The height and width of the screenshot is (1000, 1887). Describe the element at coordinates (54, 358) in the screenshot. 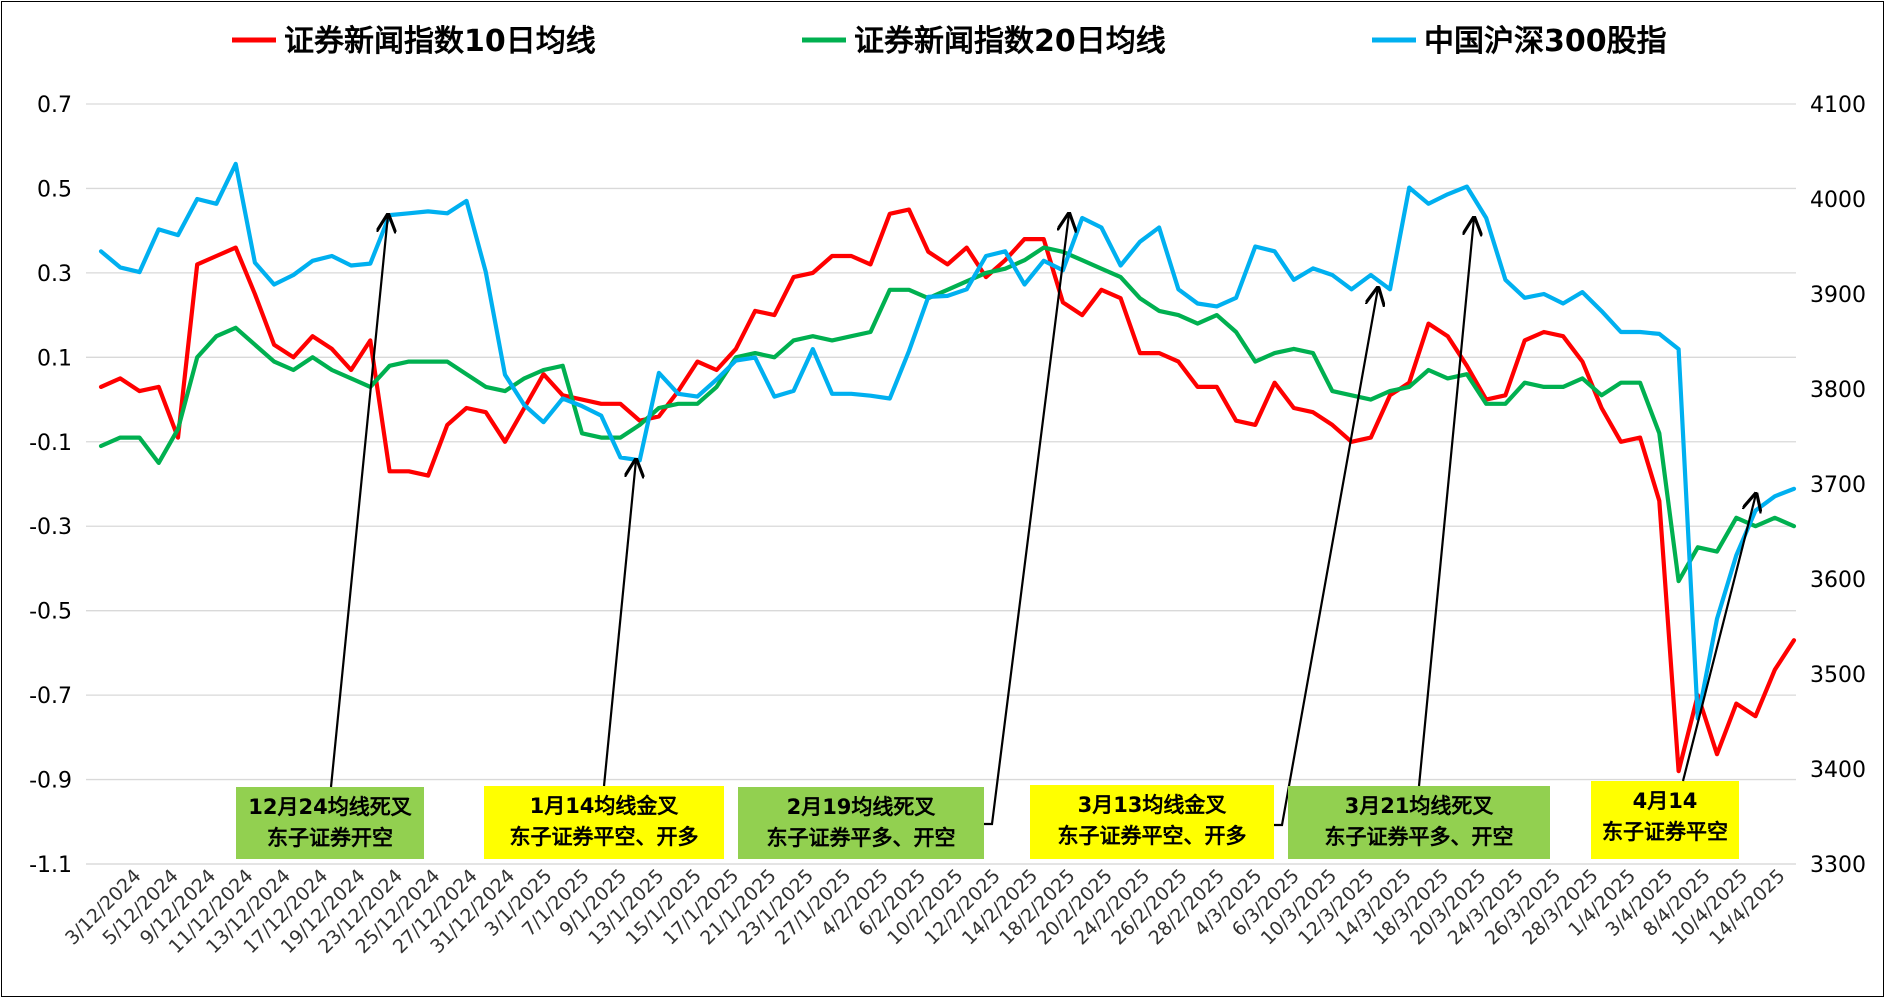

I see `left-axis-tick: 0.1` at that location.